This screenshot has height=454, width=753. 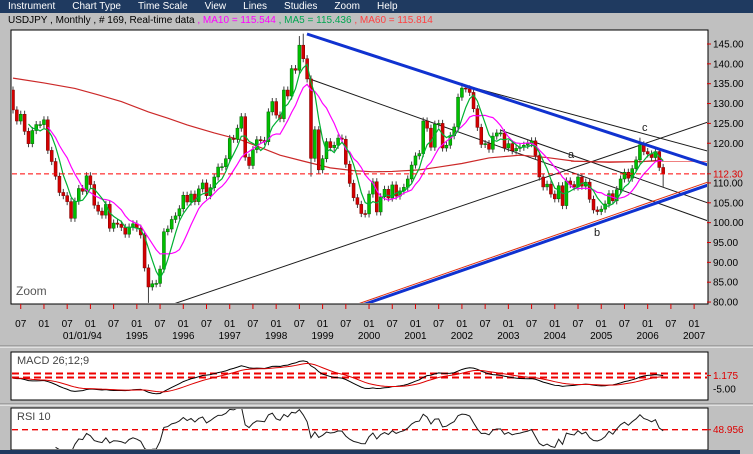 I want to click on x-axis-year-label: 2003, so click(x=508, y=336).